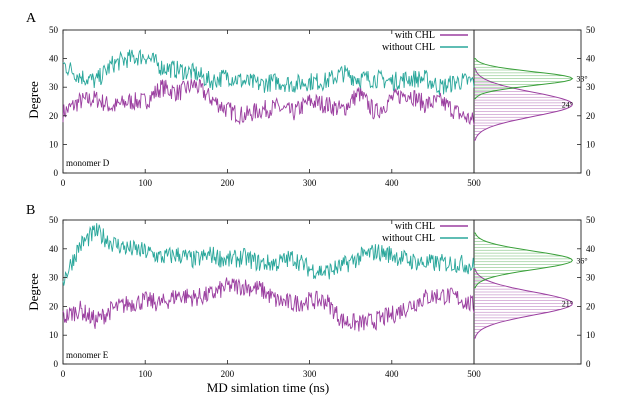 This screenshot has width=619, height=402. What do you see at coordinates (56, 173) in the screenshot?
I see `y-tick-label-a: 0` at bounding box center [56, 173].